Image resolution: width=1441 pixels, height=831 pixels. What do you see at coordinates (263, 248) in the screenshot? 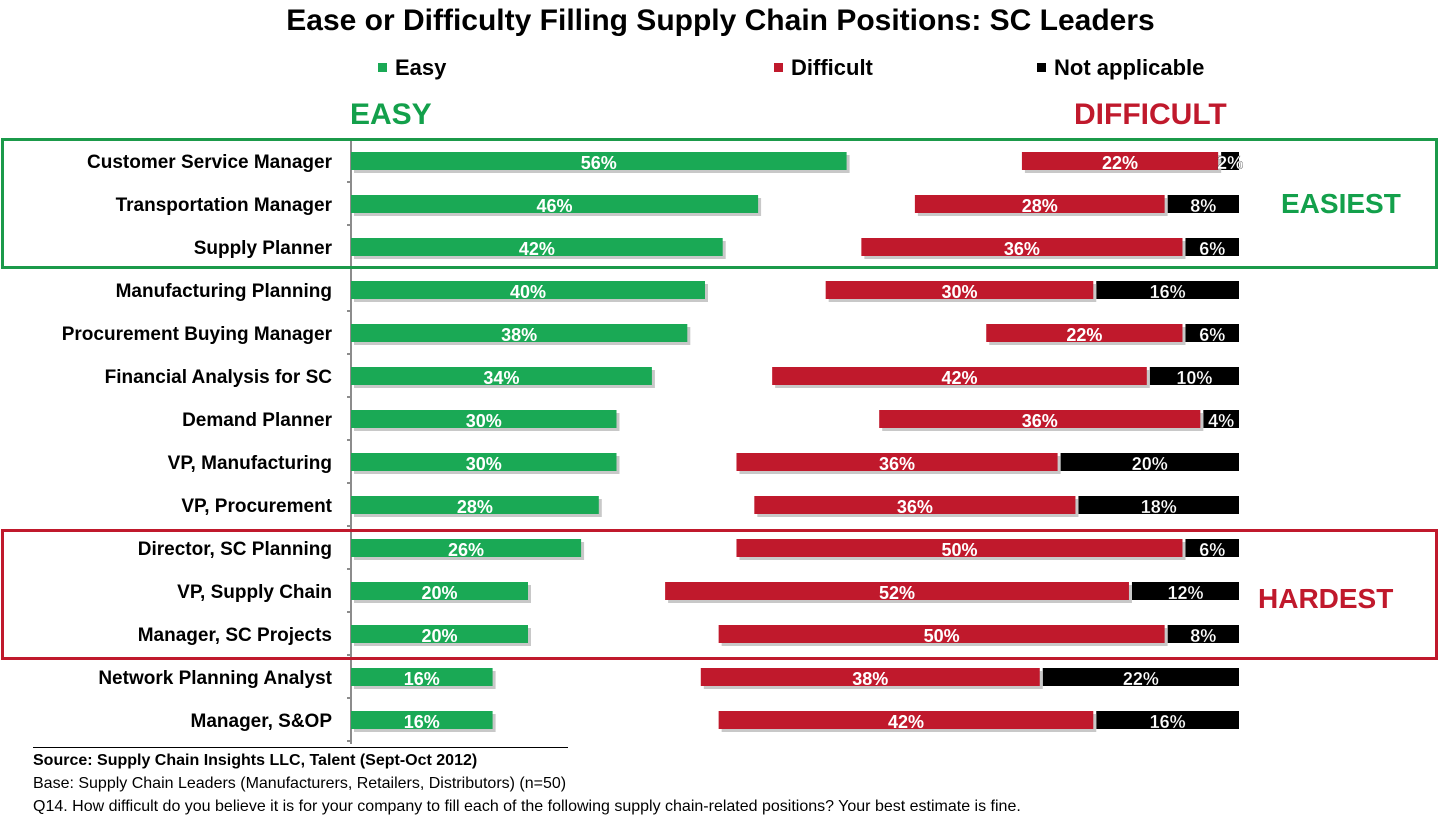
I see `category-label: Supply Planner` at bounding box center [263, 248].